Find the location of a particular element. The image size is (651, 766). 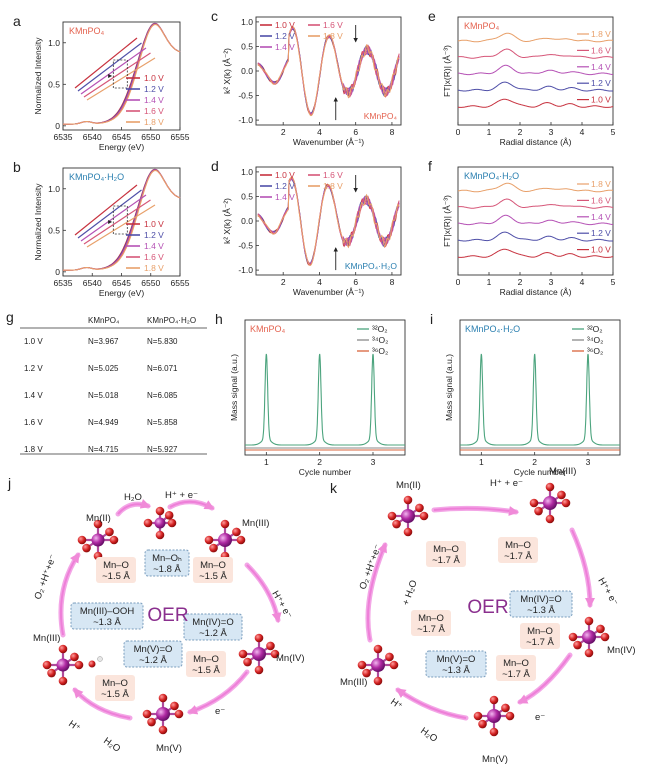

y-axis-label: Normalized Intensity is located at coordinates (38, 222).